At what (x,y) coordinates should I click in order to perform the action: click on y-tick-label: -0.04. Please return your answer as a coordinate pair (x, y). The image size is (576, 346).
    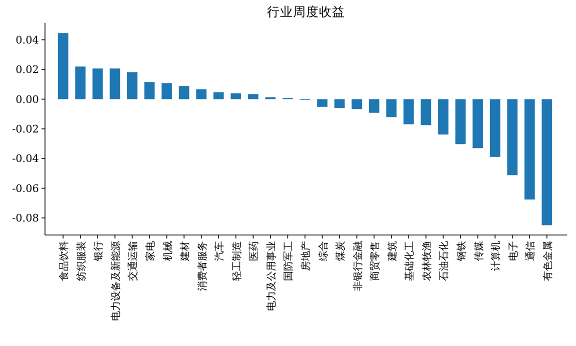
    Looking at the image, I should click on (26, 159).